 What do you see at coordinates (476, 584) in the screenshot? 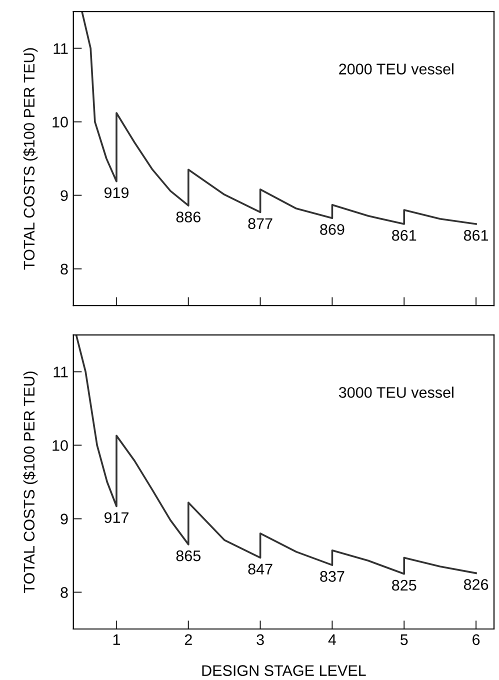
I see `annotation: 826` at bounding box center [476, 584].